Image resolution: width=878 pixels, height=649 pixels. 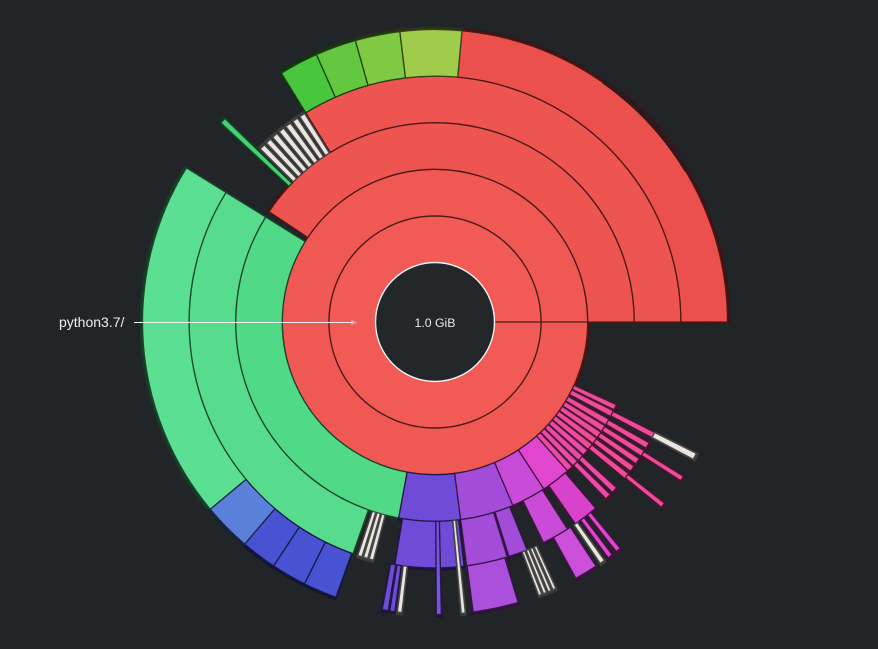 I want to click on svg-text: python3.7/, so click(x=91, y=322).